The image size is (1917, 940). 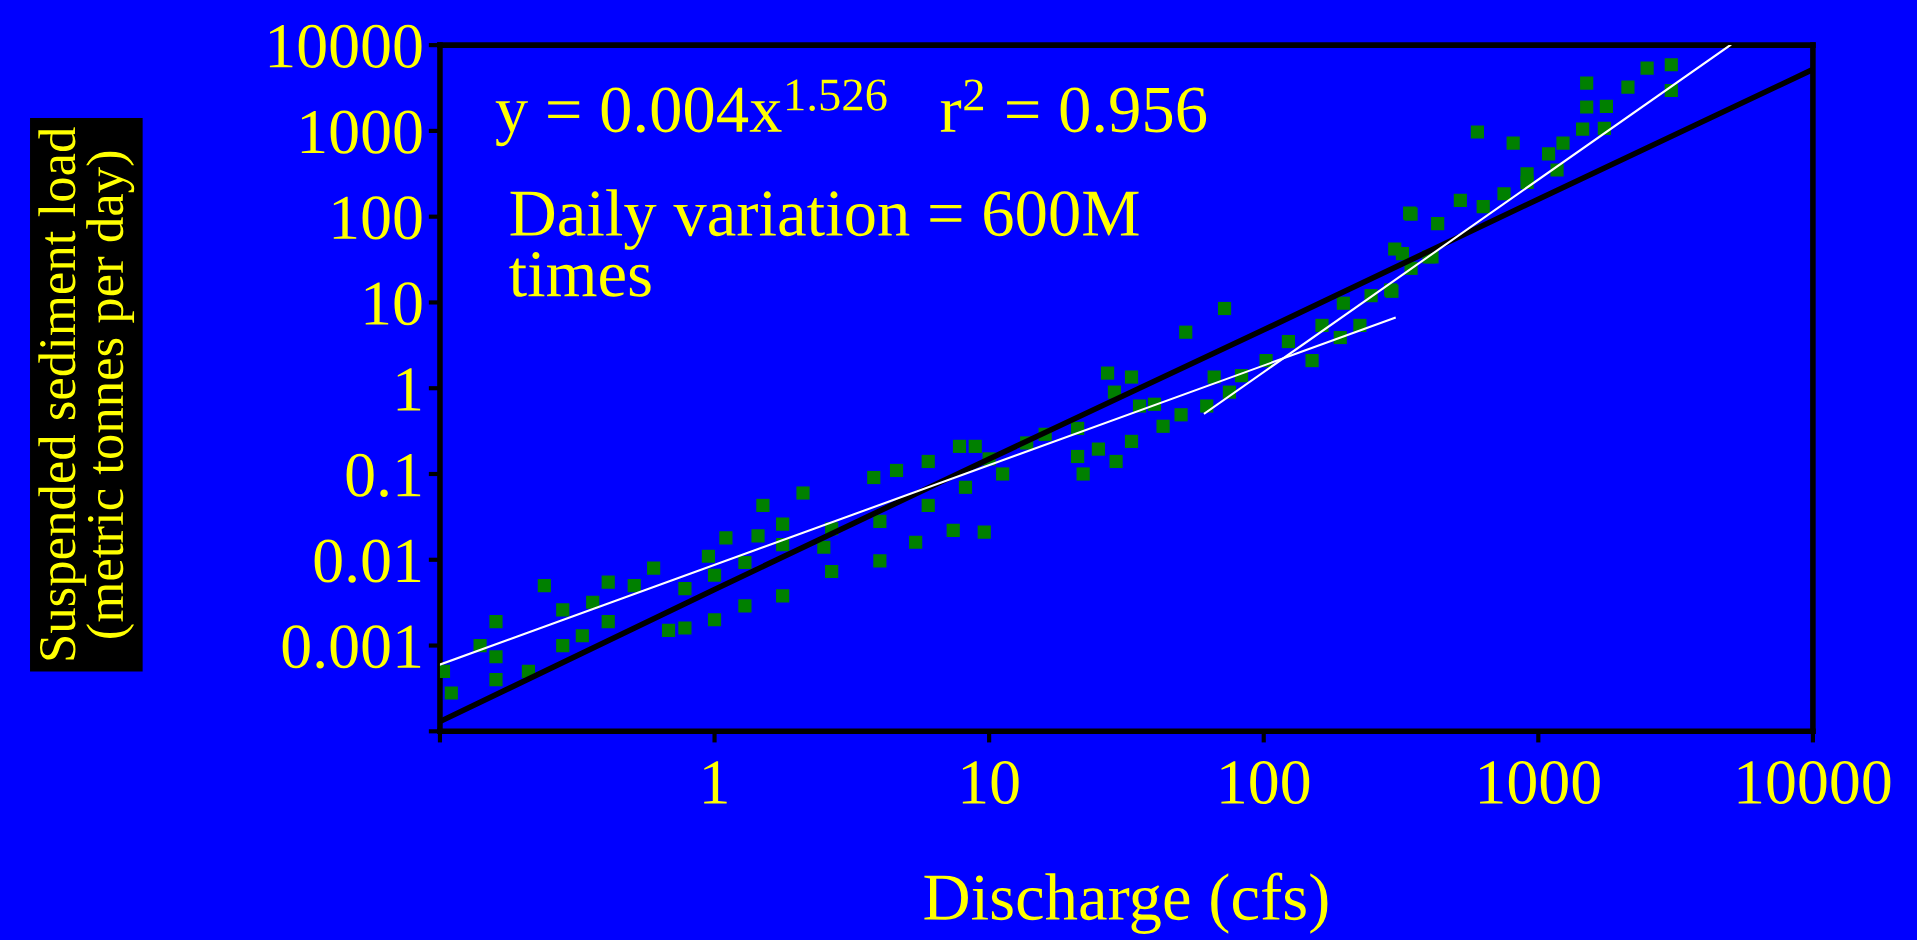 I want to click on y-tick-label: 1, so click(x=409, y=389).